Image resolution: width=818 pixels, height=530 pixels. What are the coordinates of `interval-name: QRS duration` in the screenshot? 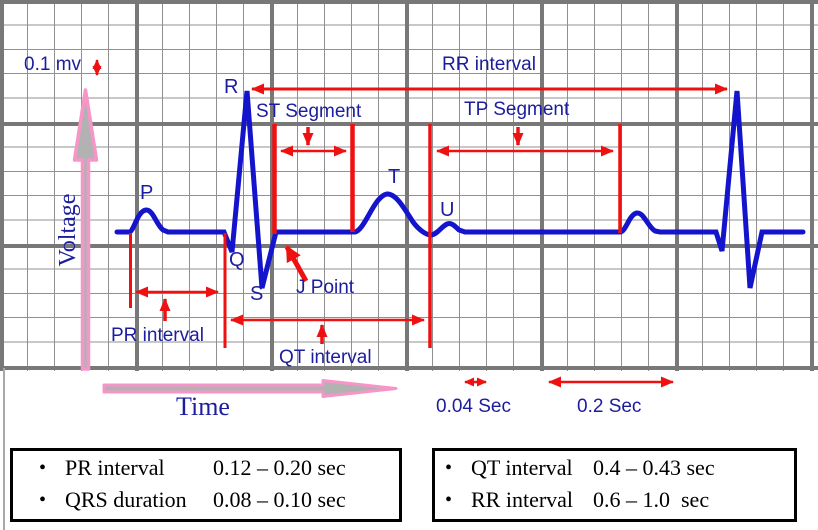 It's located at (126, 499).